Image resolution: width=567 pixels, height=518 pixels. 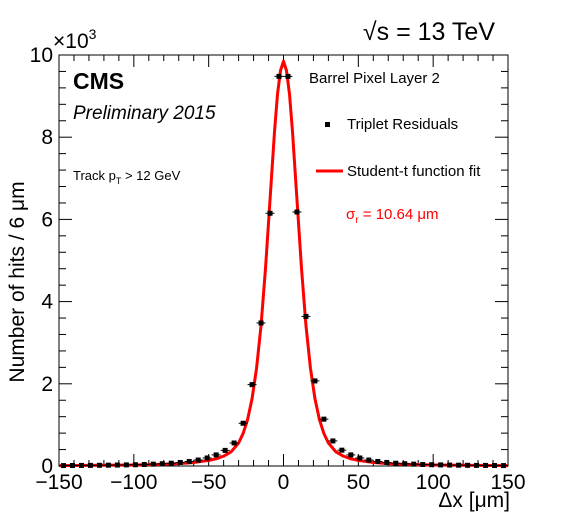 I want to click on track-cut-label: Track pT > 12 GeV, so click(x=127, y=177).